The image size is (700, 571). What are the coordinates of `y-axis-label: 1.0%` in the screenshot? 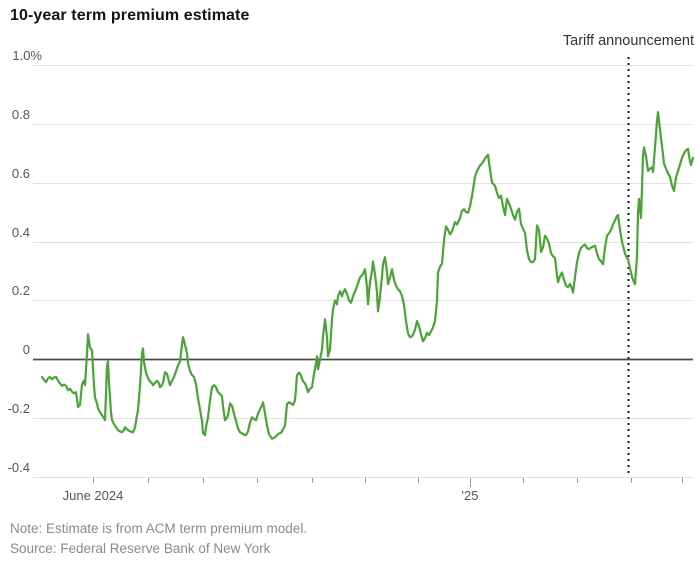 It's located at (27, 55).